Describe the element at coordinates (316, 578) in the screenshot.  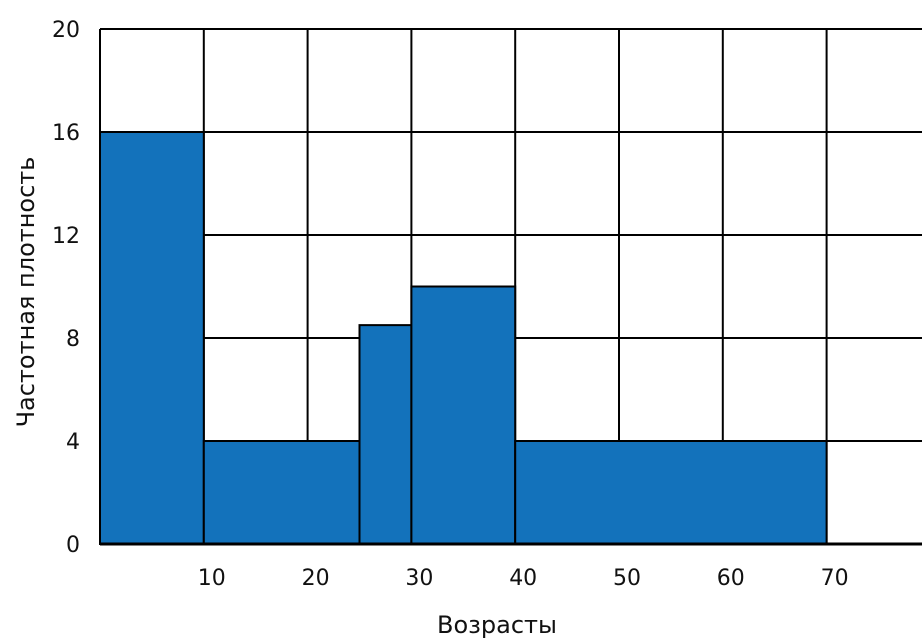
I see `x-tick-label-20: 20` at that location.